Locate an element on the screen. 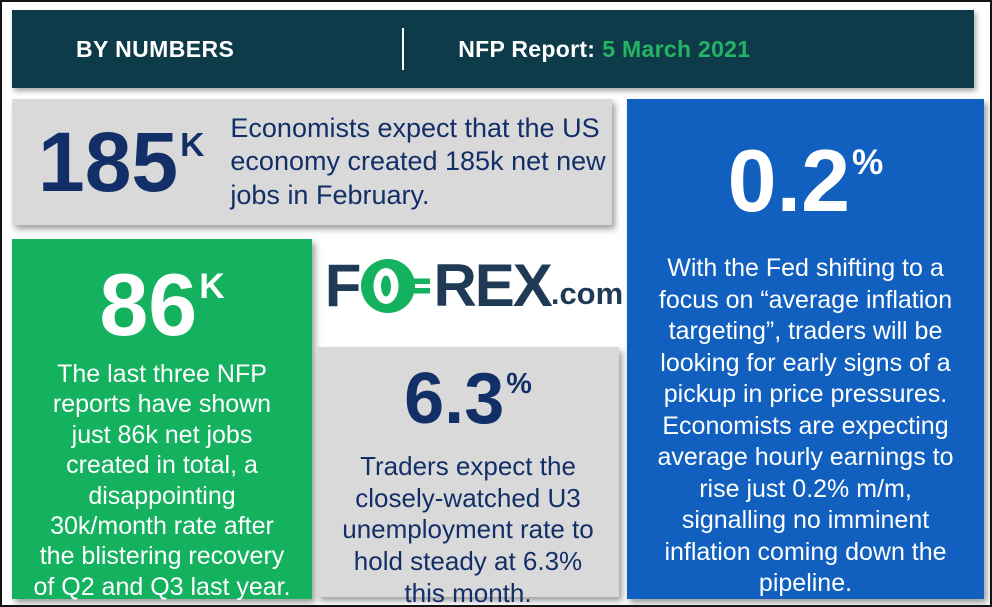  forex-zero-coin-icon is located at coordinates (396, 288).